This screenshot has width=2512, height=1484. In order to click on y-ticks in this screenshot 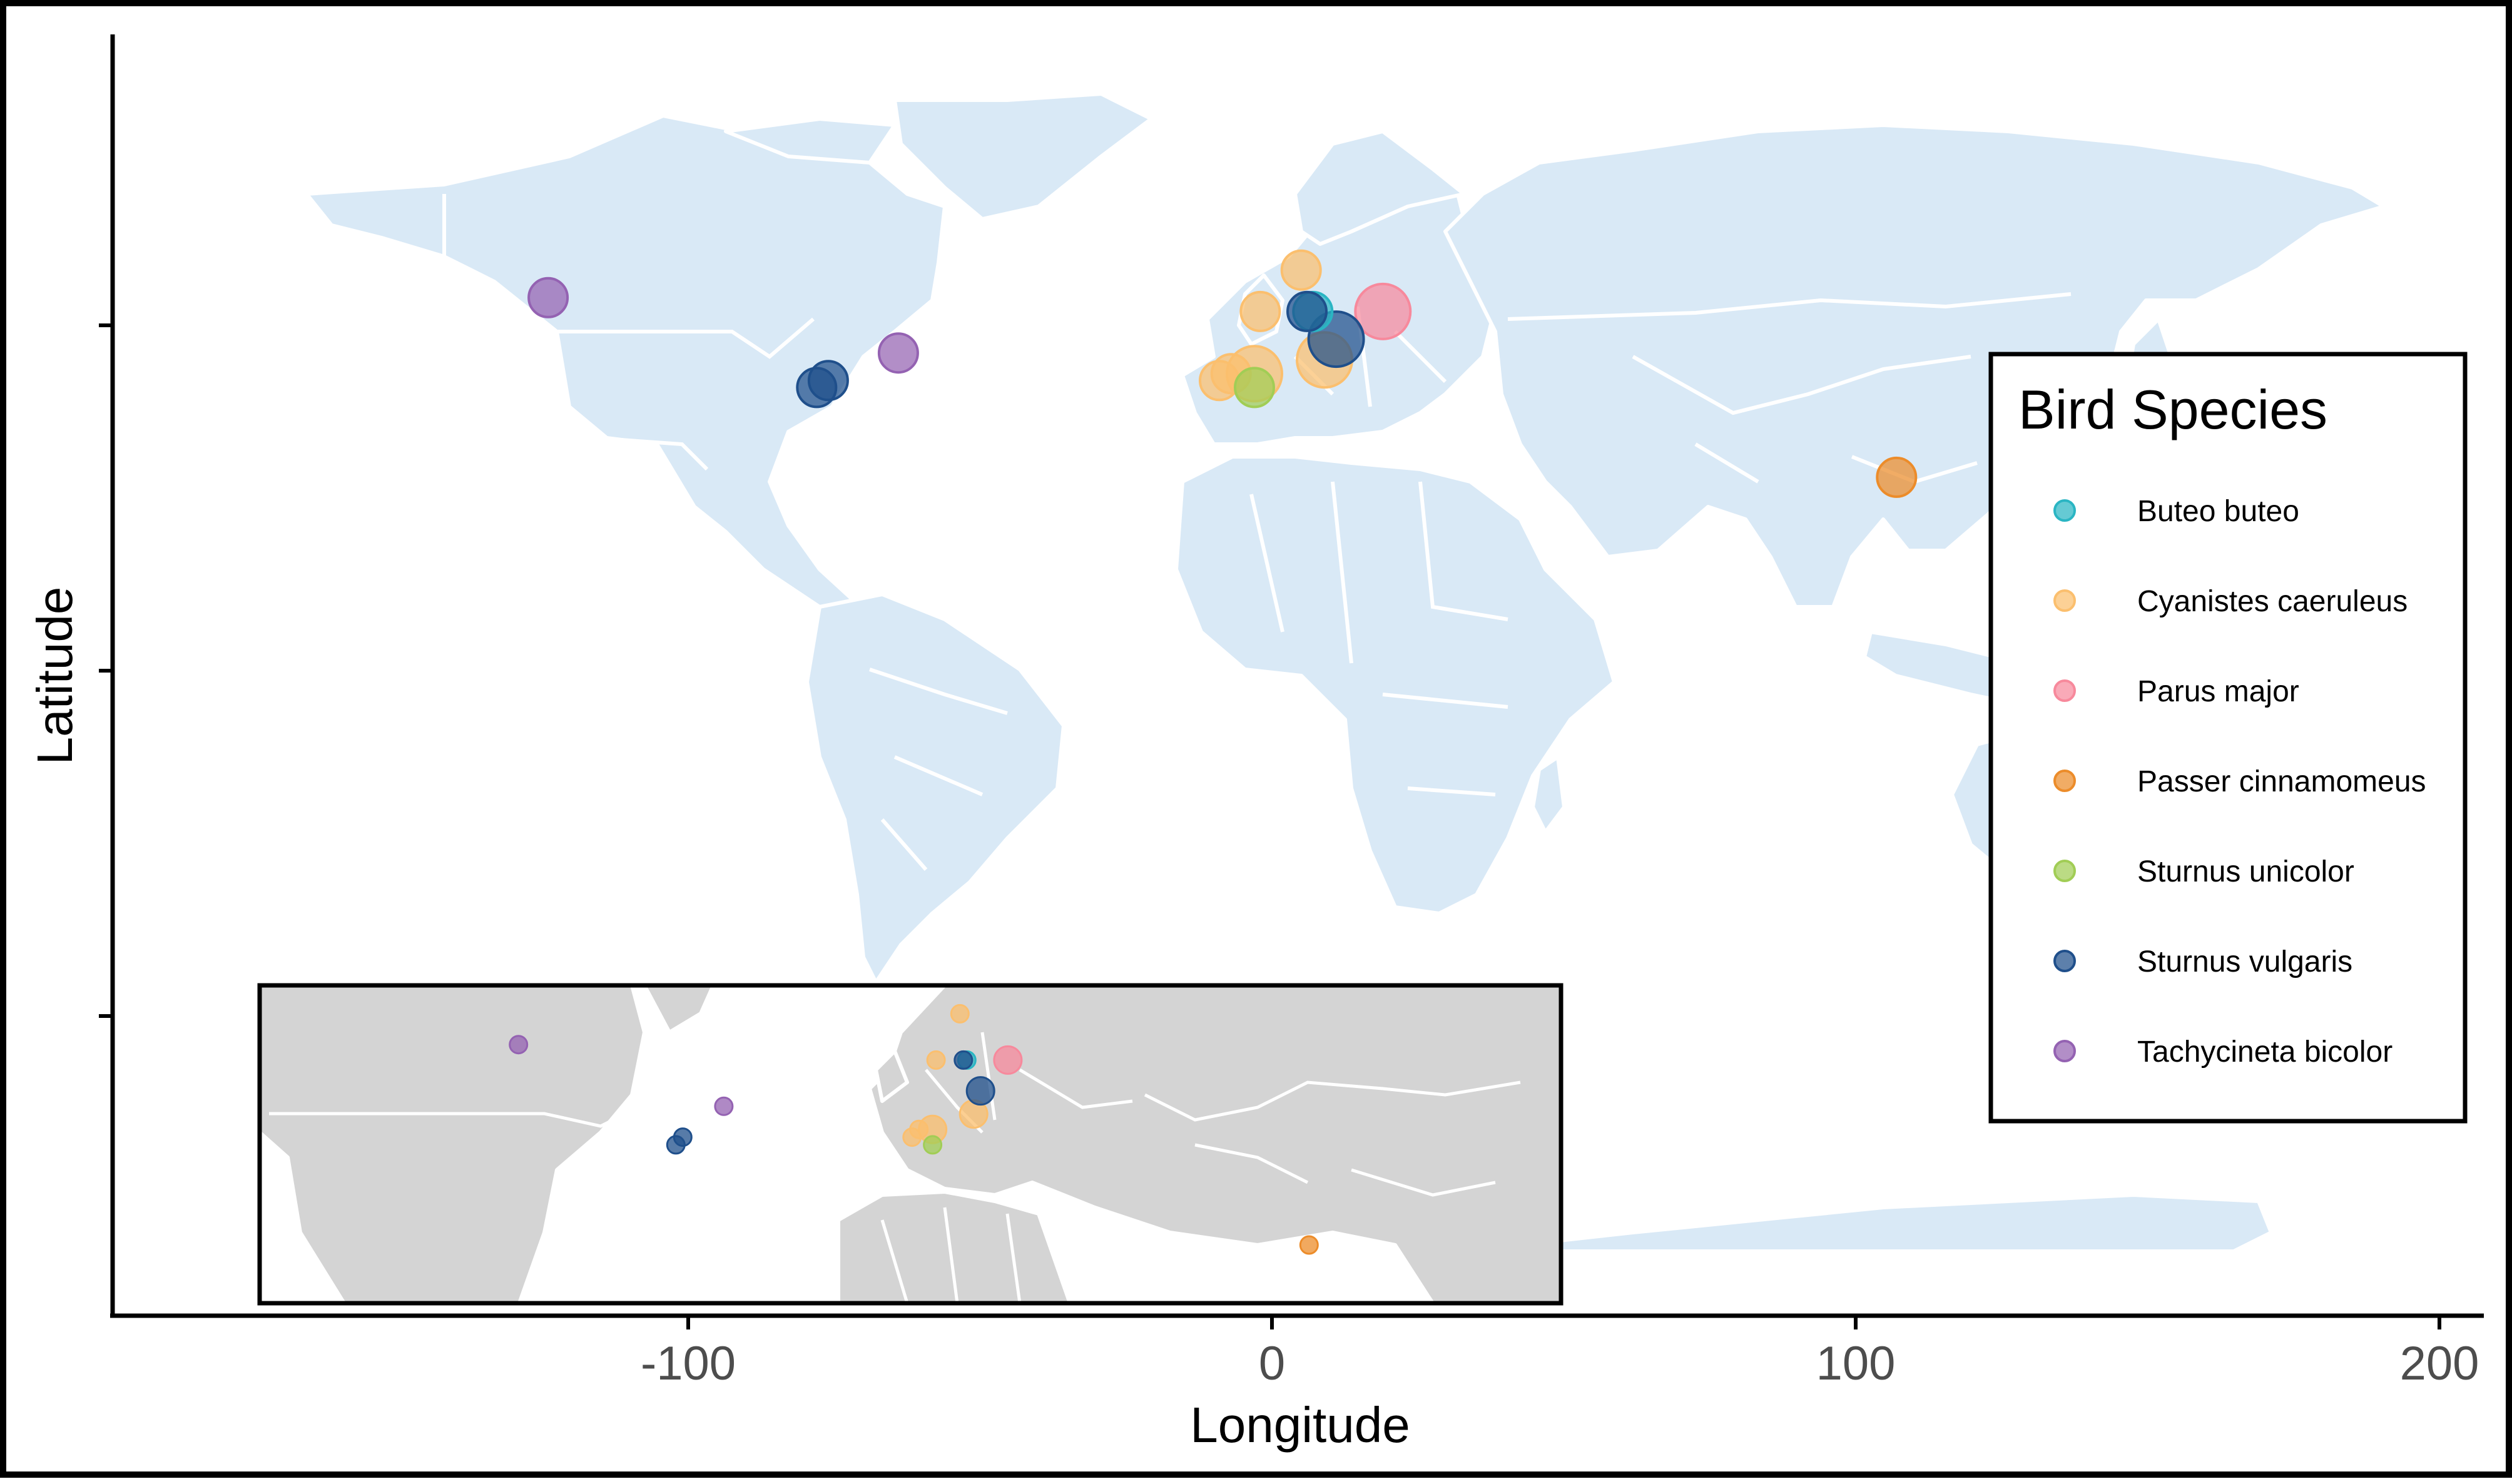, I will do `click(106, 670)`.